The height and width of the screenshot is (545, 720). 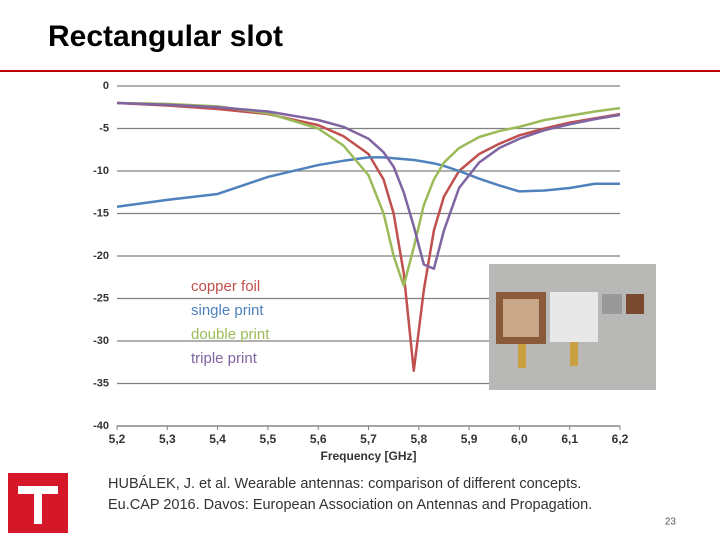 What do you see at coordinates (671, 522) in the screenshot?
I see `page-number: 23` at bounding box center [671, 522].